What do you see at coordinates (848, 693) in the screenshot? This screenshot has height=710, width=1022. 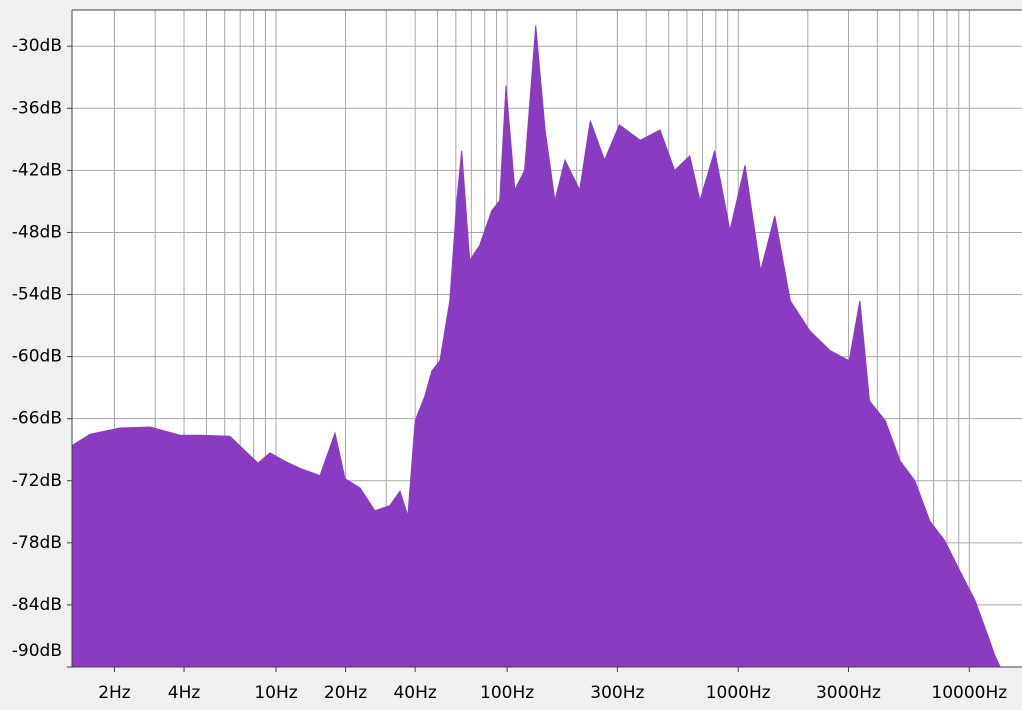 I see `x-tick-label: 3000Hz` at bounding box center [848, 693].